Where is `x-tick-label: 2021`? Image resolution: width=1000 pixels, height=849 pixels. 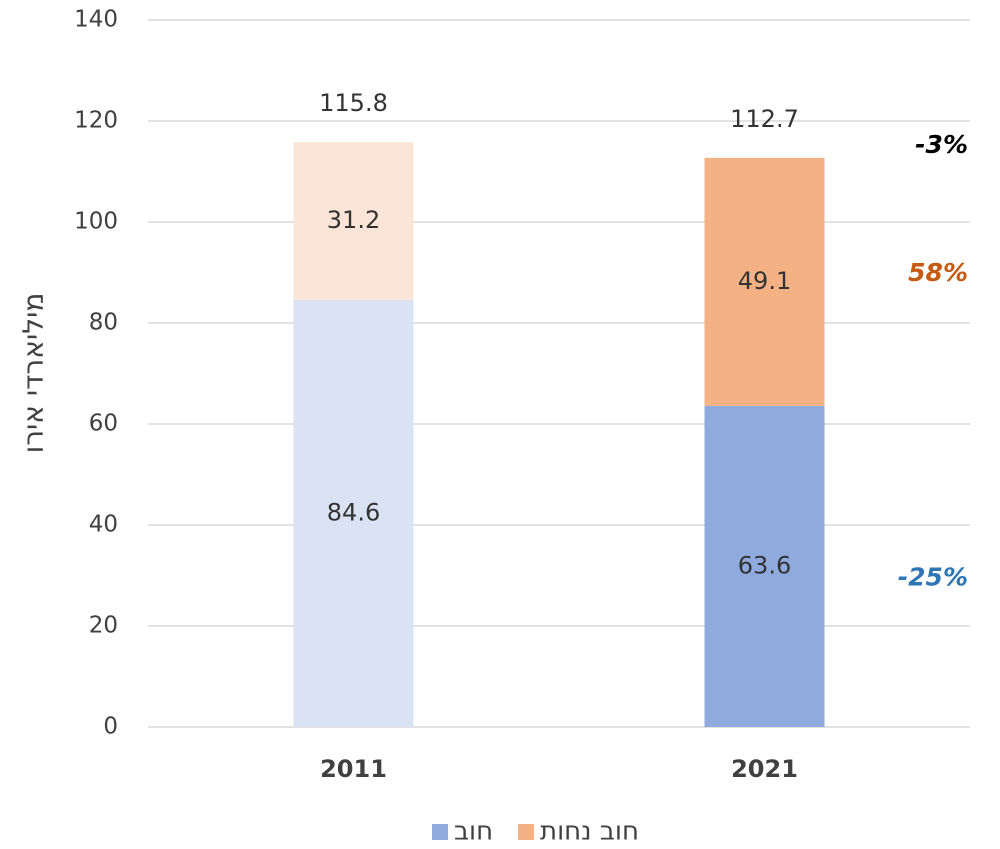
x-tick-label: 2021 is located at coordinates (764, 769).